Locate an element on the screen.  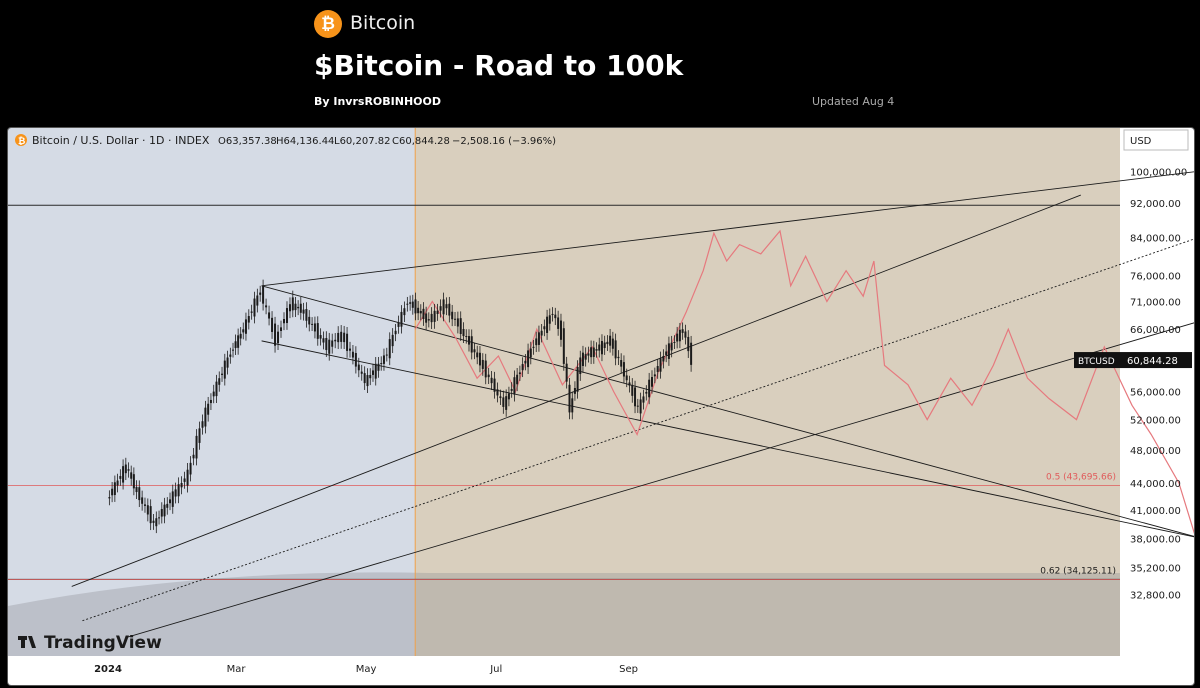
symbol-description: Bitcoin / U.S. Dollar · 1D · INDEX is located at coordinates (121, 140).